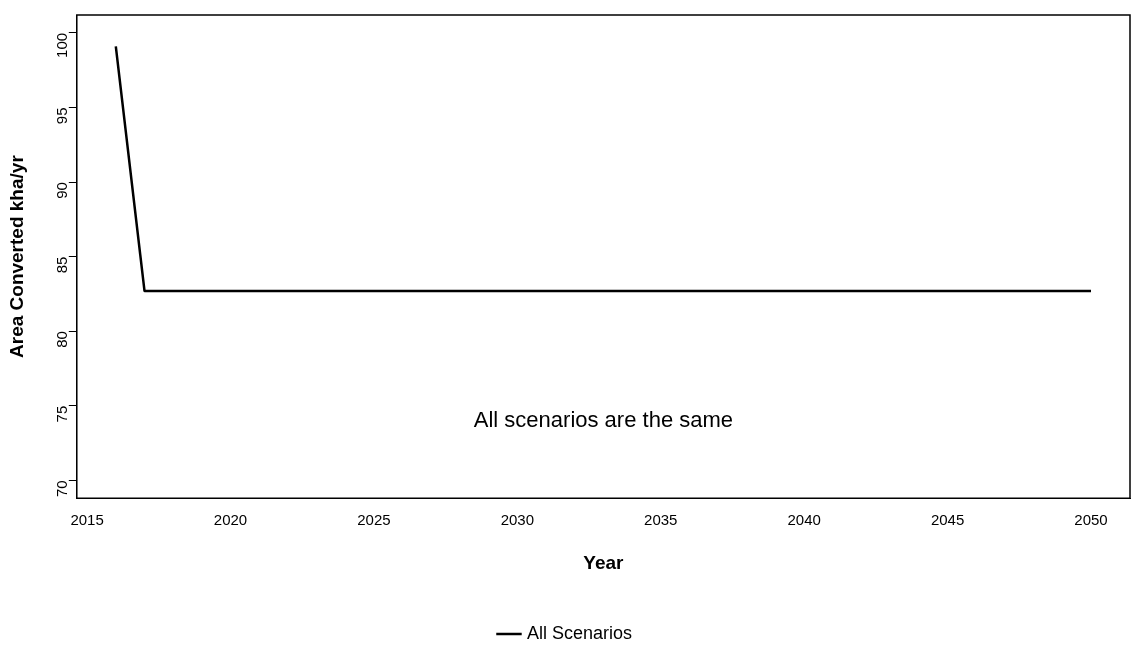 This screenshot has height=657, width=1138. I want to click on y-tick-label: 100, so click(61, 45).